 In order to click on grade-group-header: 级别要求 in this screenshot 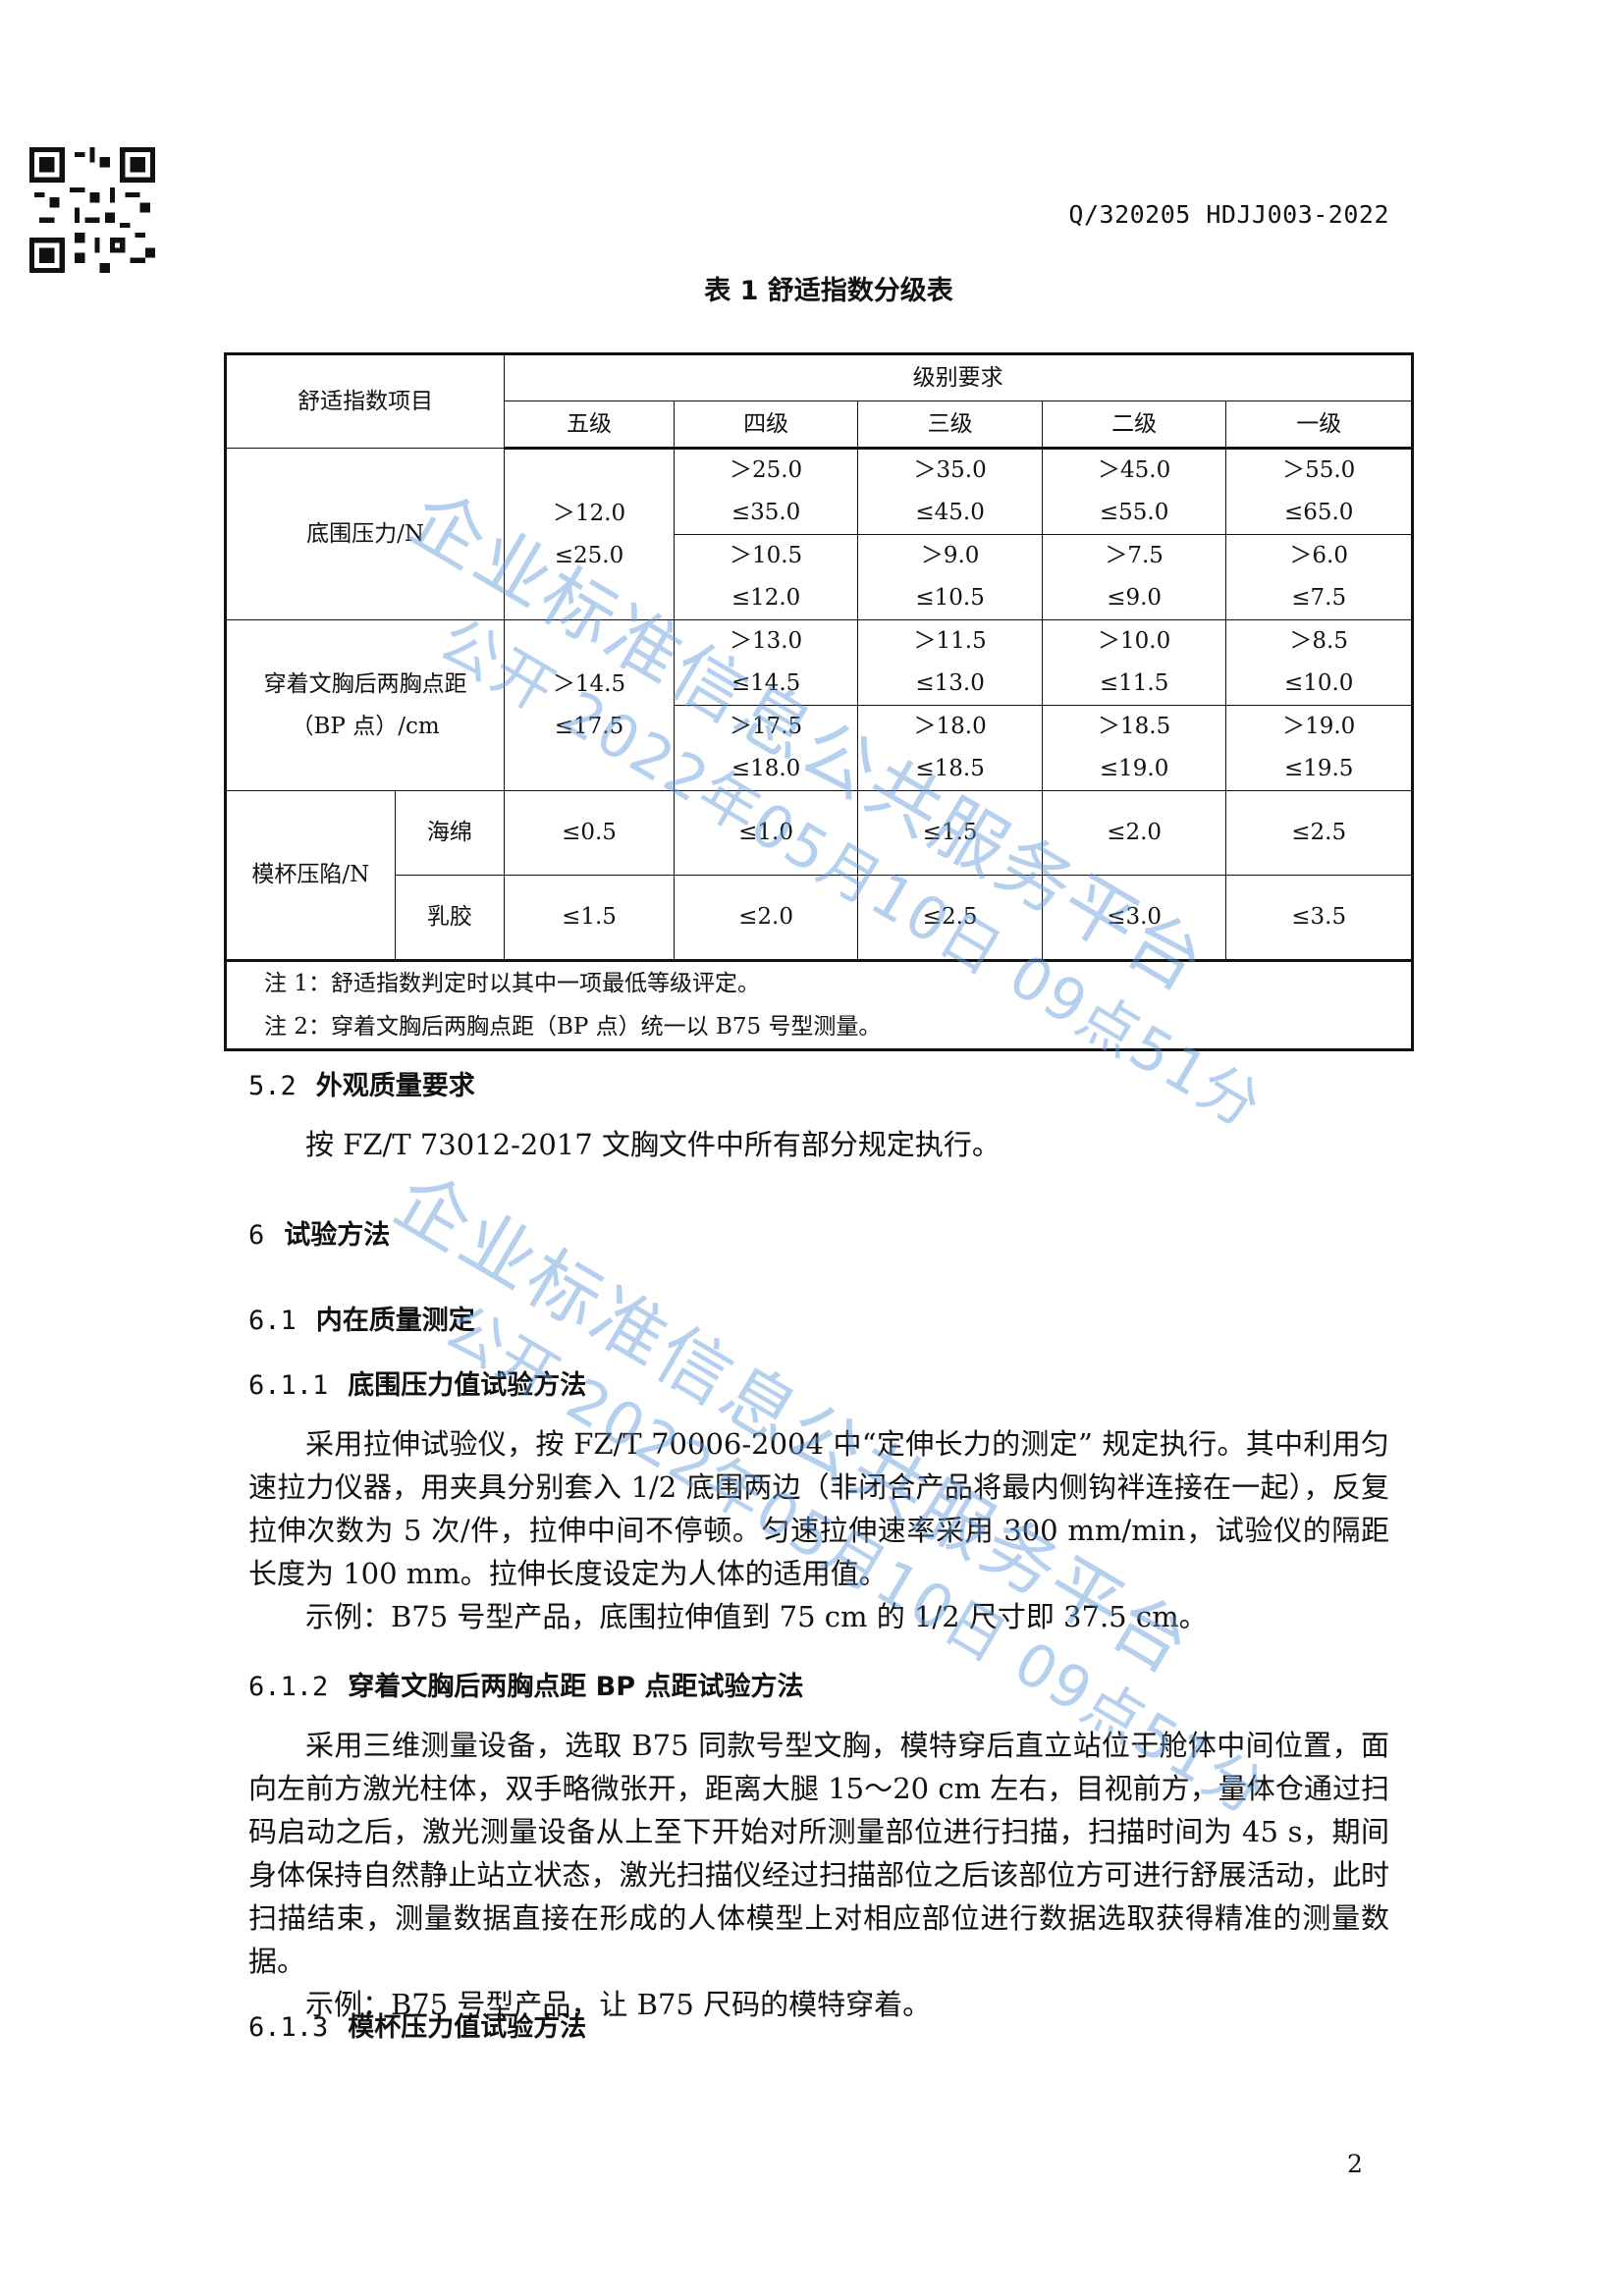, I will do `click(958, 377)`.